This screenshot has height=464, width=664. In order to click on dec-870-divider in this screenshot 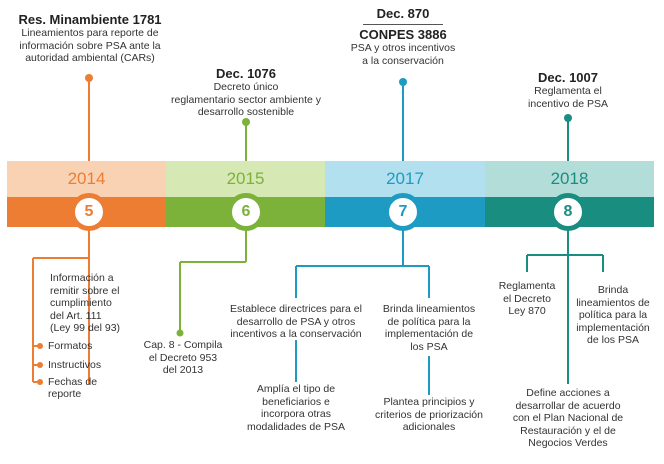, I will do `click(403, 24)`.